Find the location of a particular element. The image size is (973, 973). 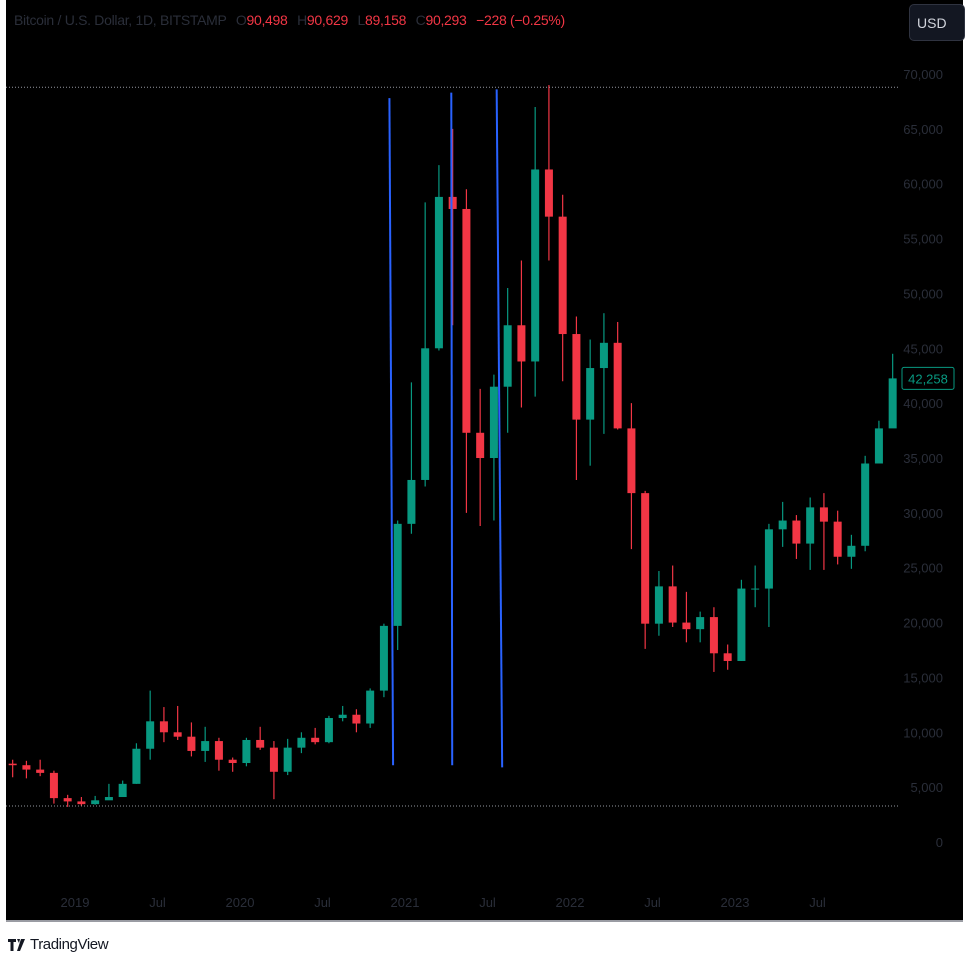

change-value: −228 (−0.25%) is located at coordinates (520, 20).